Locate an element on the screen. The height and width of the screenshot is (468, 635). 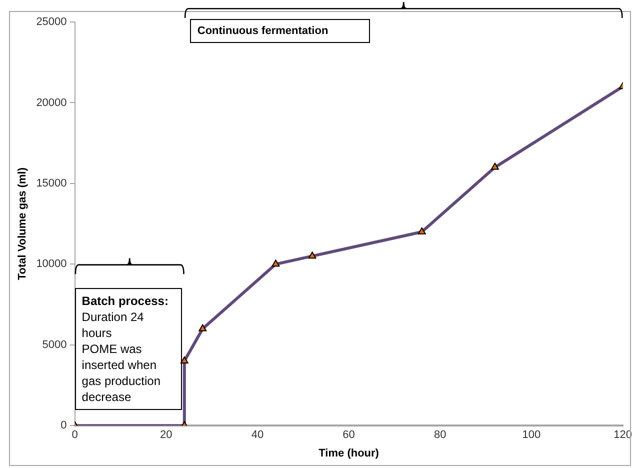
x-tick-label: 100 is located at coordinates (531, 435).